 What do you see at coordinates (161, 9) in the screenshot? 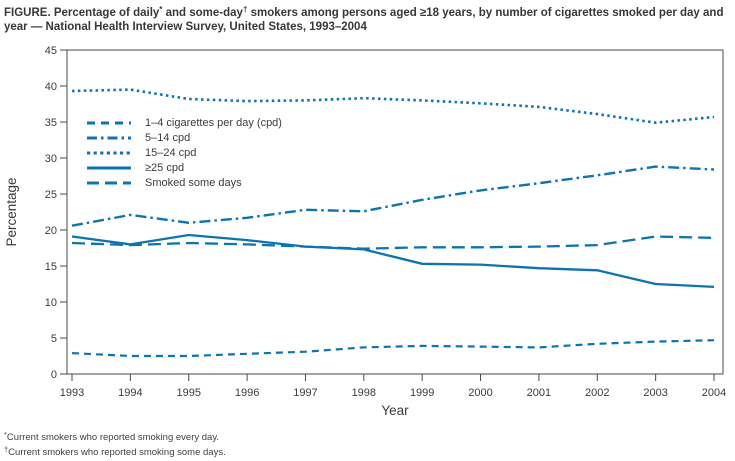
I see `daily-asterisk-marker: *` at bounding box center [161, 9].